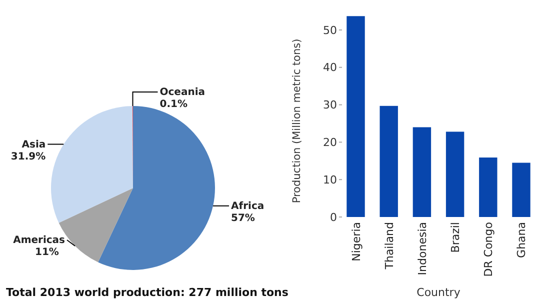 This screenshot has width=540, height=307. Describe the element at coordinates (34, 144) in the screenshot. I see `slice-label: Asia` at that location.